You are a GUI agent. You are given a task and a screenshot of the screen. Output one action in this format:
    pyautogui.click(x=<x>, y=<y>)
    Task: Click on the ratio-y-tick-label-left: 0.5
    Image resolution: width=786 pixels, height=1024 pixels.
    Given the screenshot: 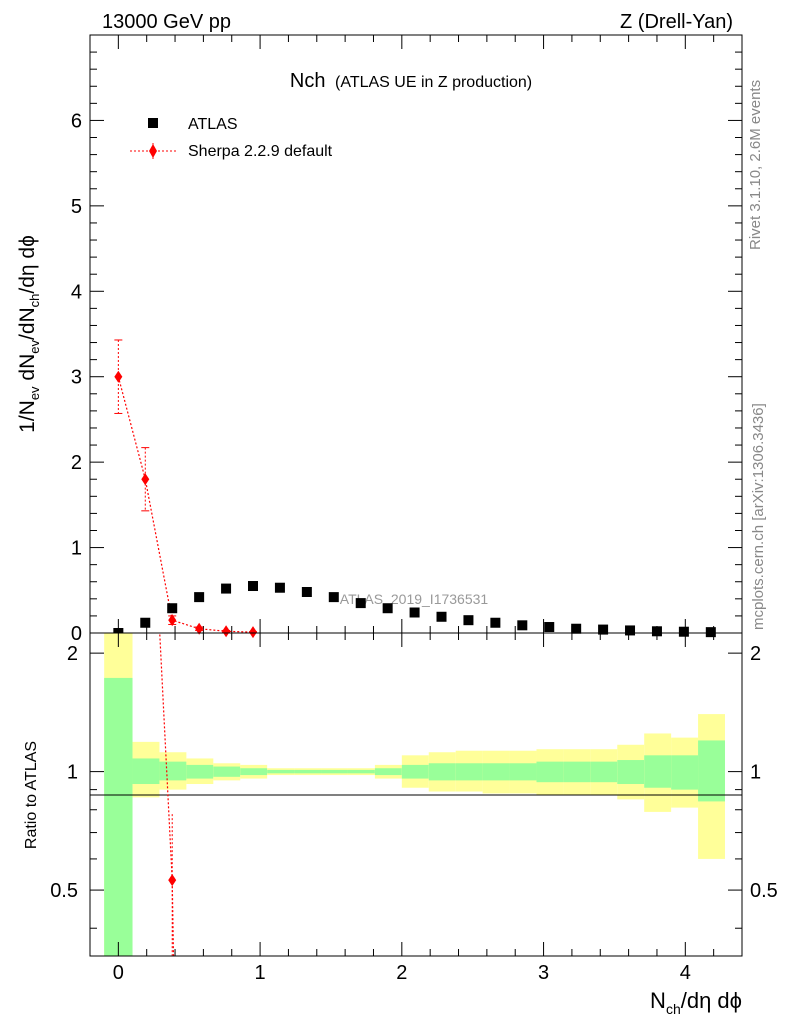 What is the action you would take?
    pyautogui.click(x=64, y=891)
    